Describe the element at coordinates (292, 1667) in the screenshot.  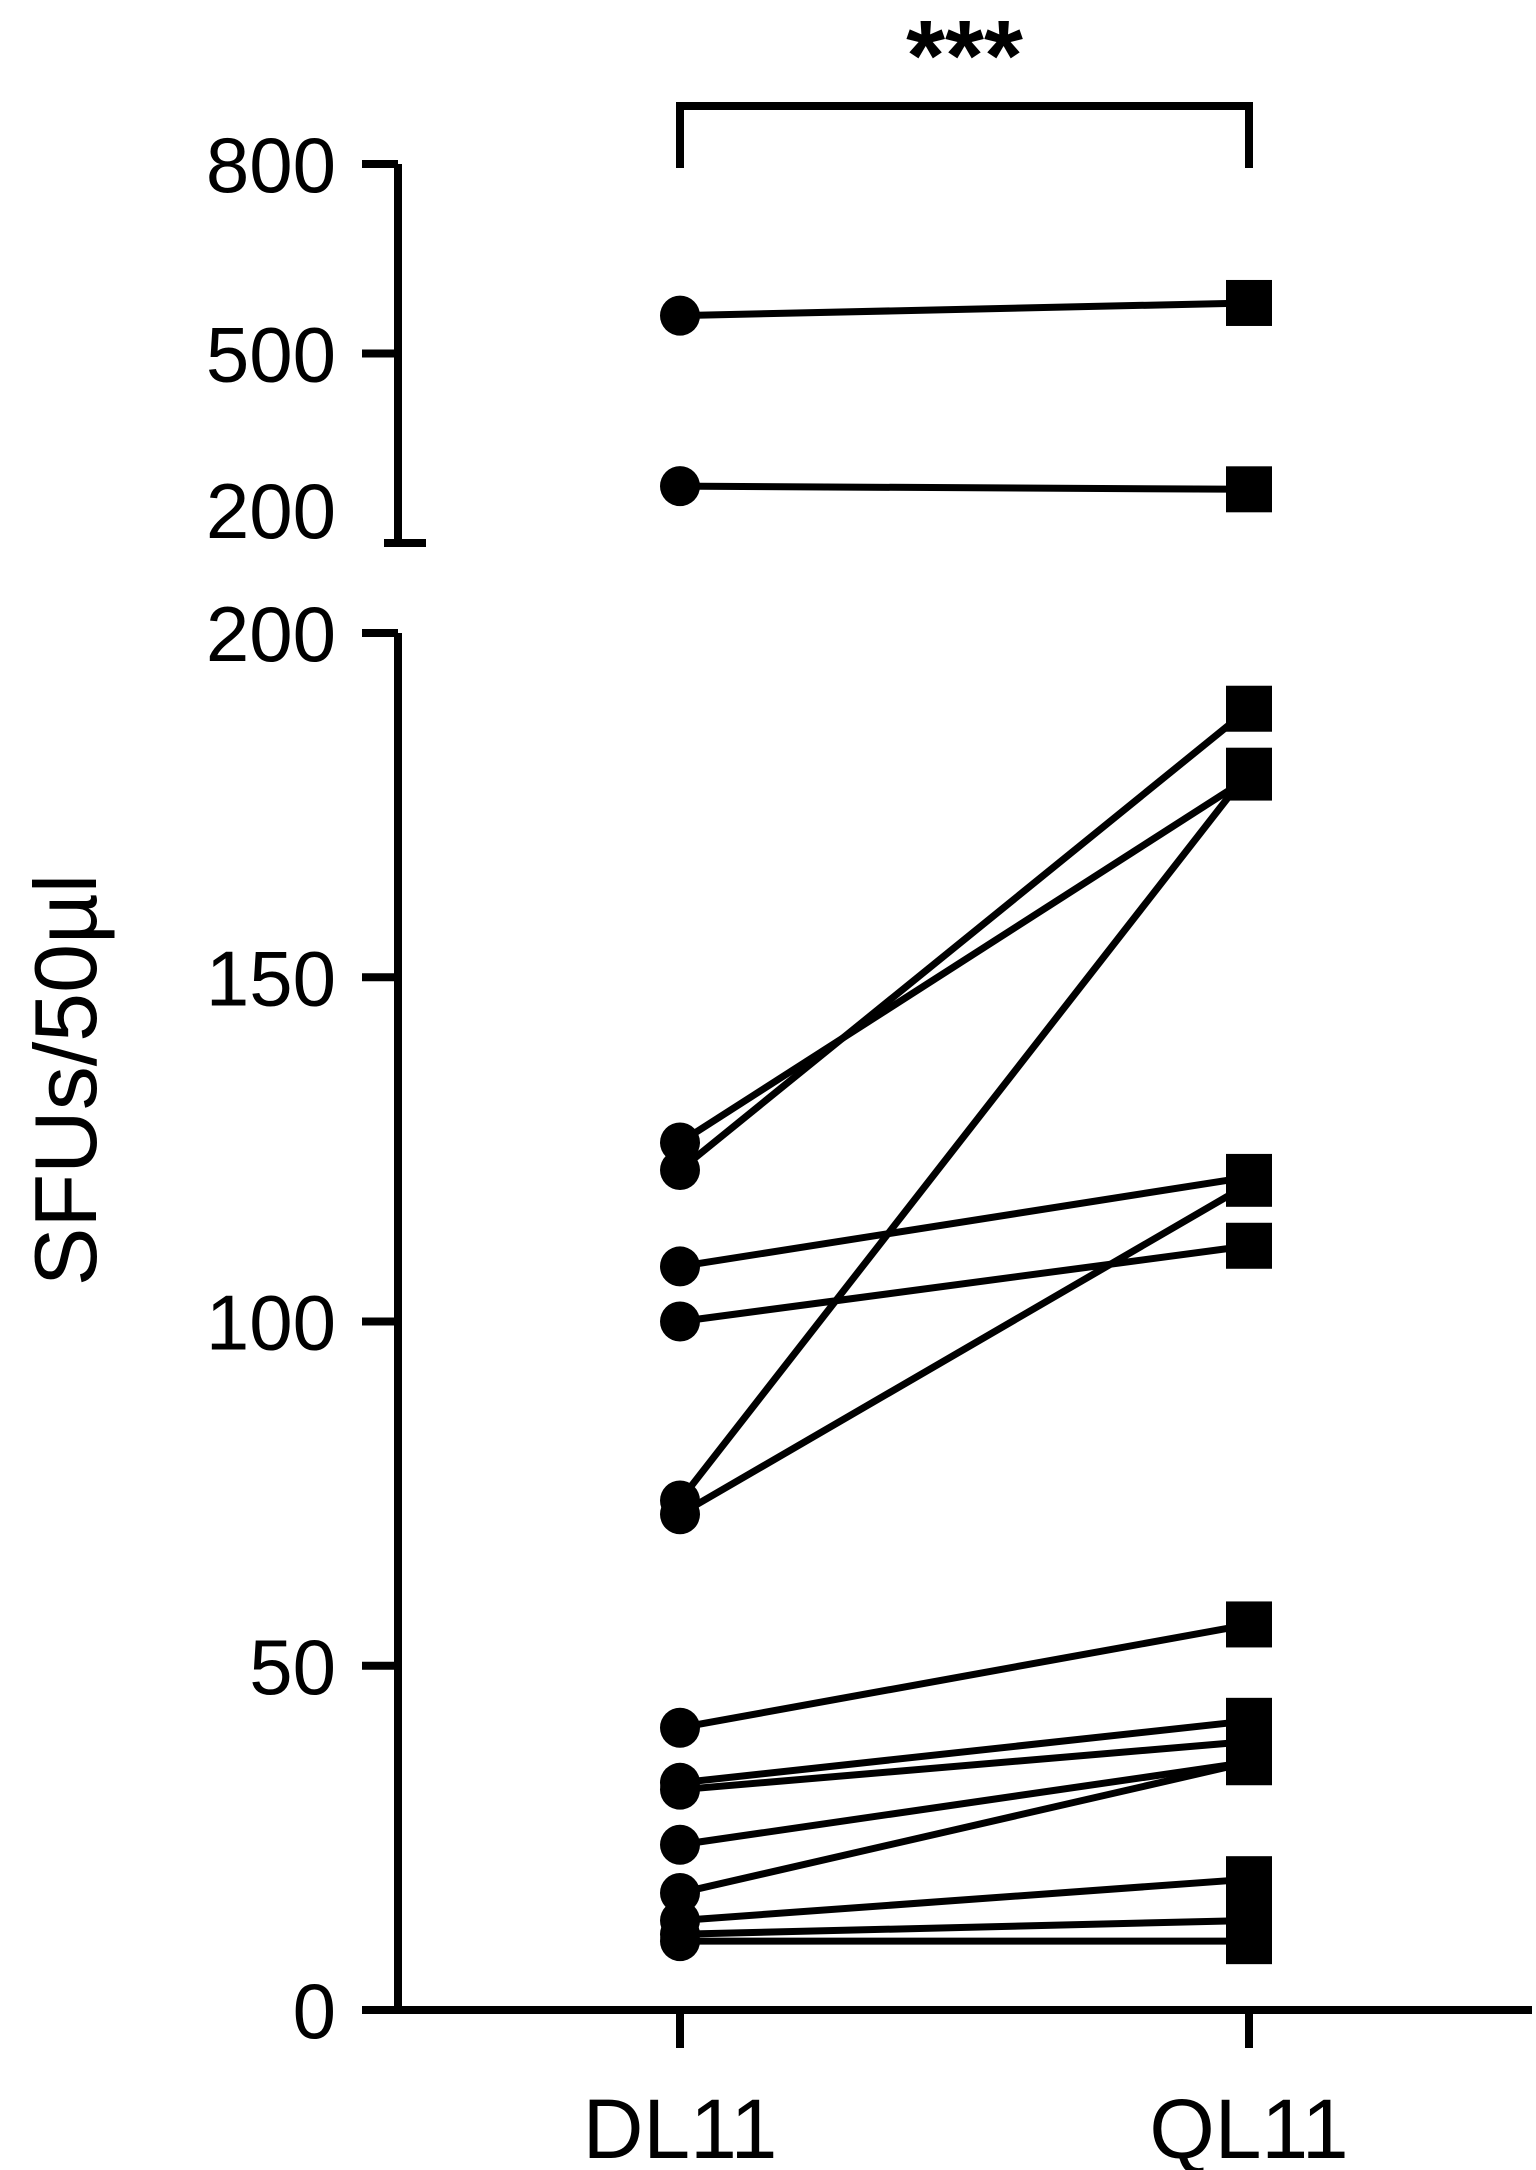
I see `y-tick-label: 50` at that location.